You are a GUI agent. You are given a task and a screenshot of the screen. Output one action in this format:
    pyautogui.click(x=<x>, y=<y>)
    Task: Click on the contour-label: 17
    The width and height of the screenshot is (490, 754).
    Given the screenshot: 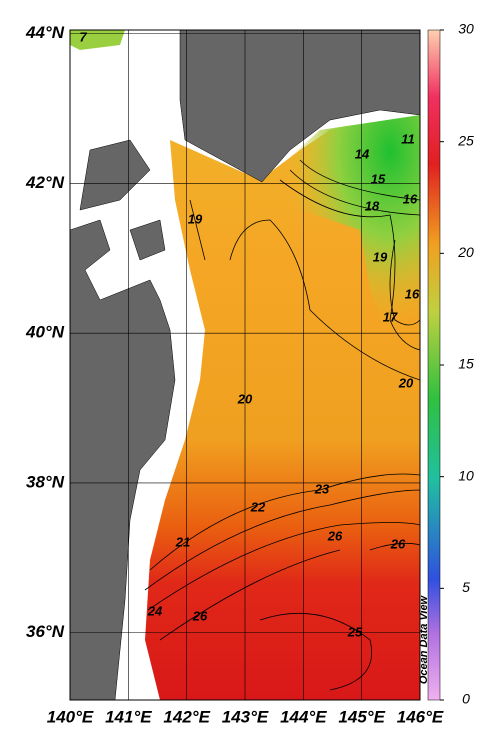 What is the action you would take?
    pyautogui.click(x=390, y=316)
    